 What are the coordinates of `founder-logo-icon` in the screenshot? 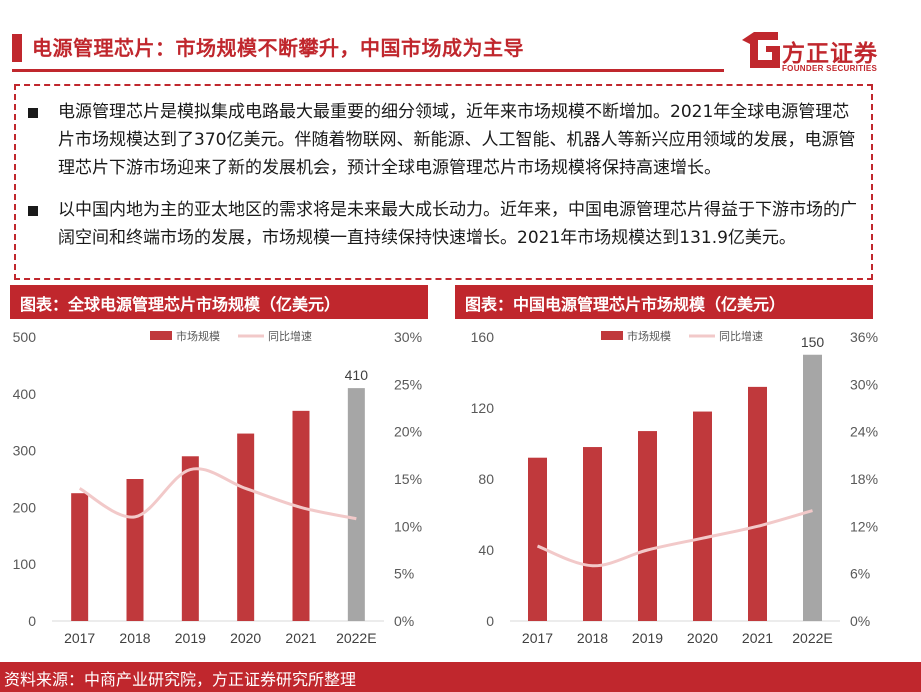 It's located at (761, 50).